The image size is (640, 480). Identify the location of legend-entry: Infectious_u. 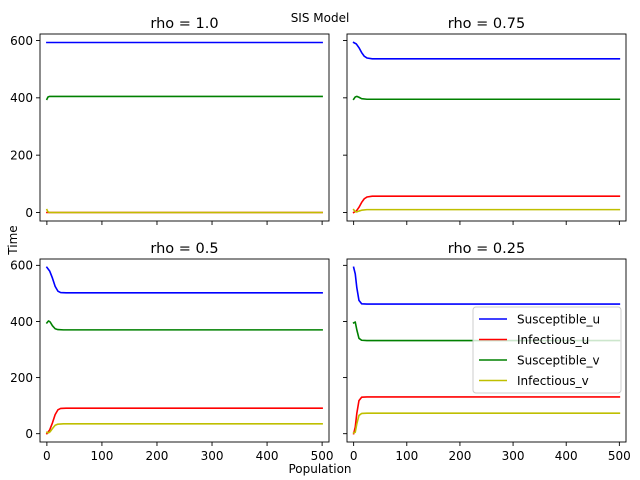
(553, 340).